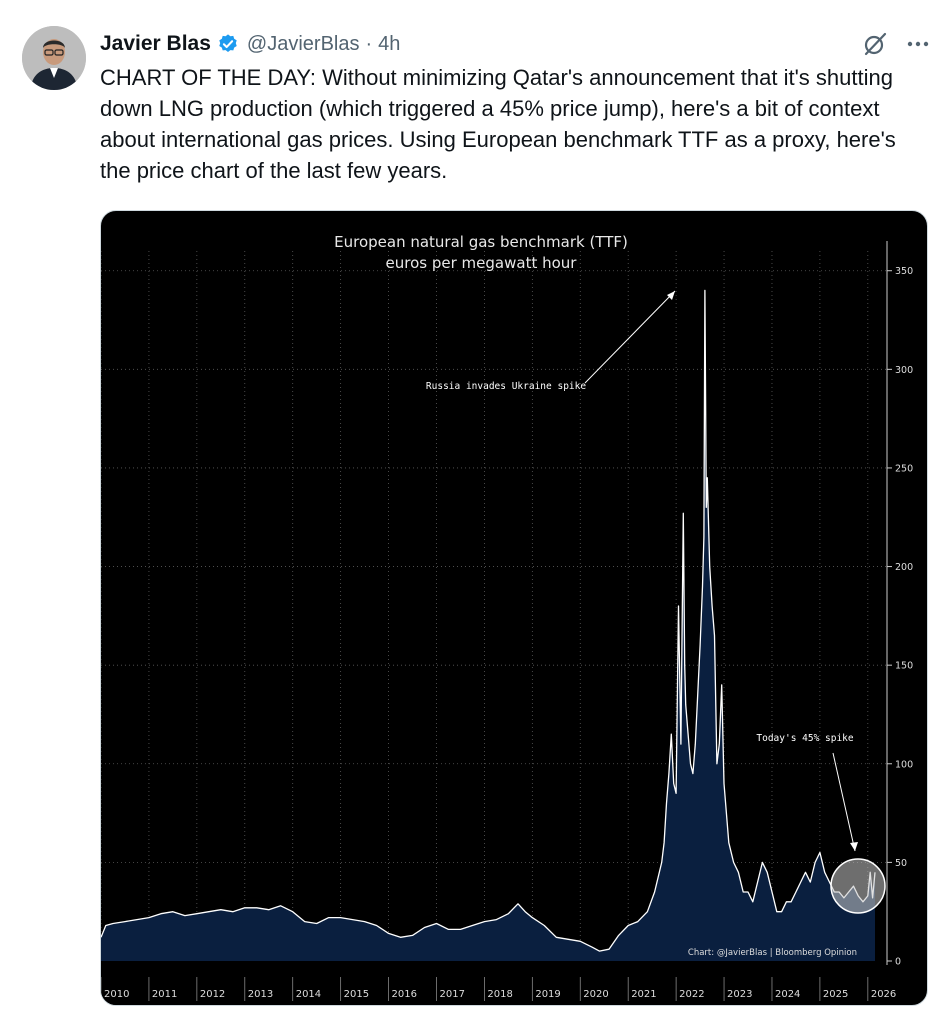 This screenshot has height=1024, width=950. What do you see at coordinates (494, 987) in the screenshot?
I see `x-axis-band` at bounding box center [494, 987].